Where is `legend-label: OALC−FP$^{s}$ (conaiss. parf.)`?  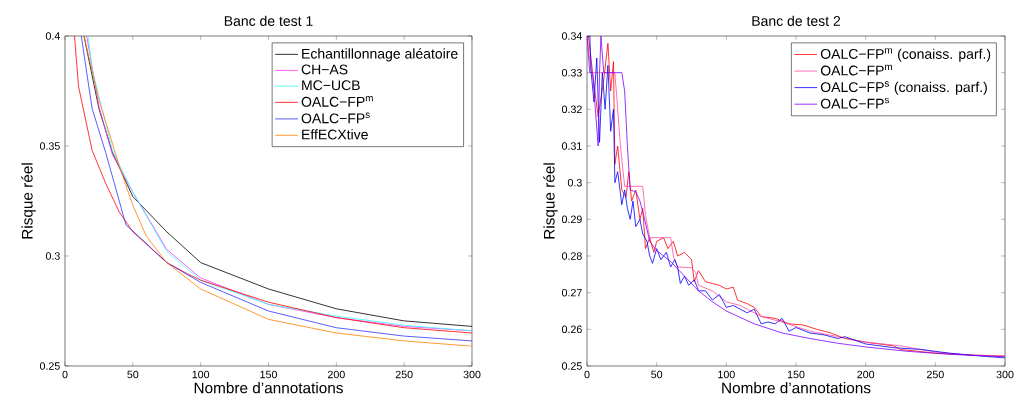
legend-label: OALC−FP$^{s}$ (conaiss. parf.) is located at coordinates (903, 88).